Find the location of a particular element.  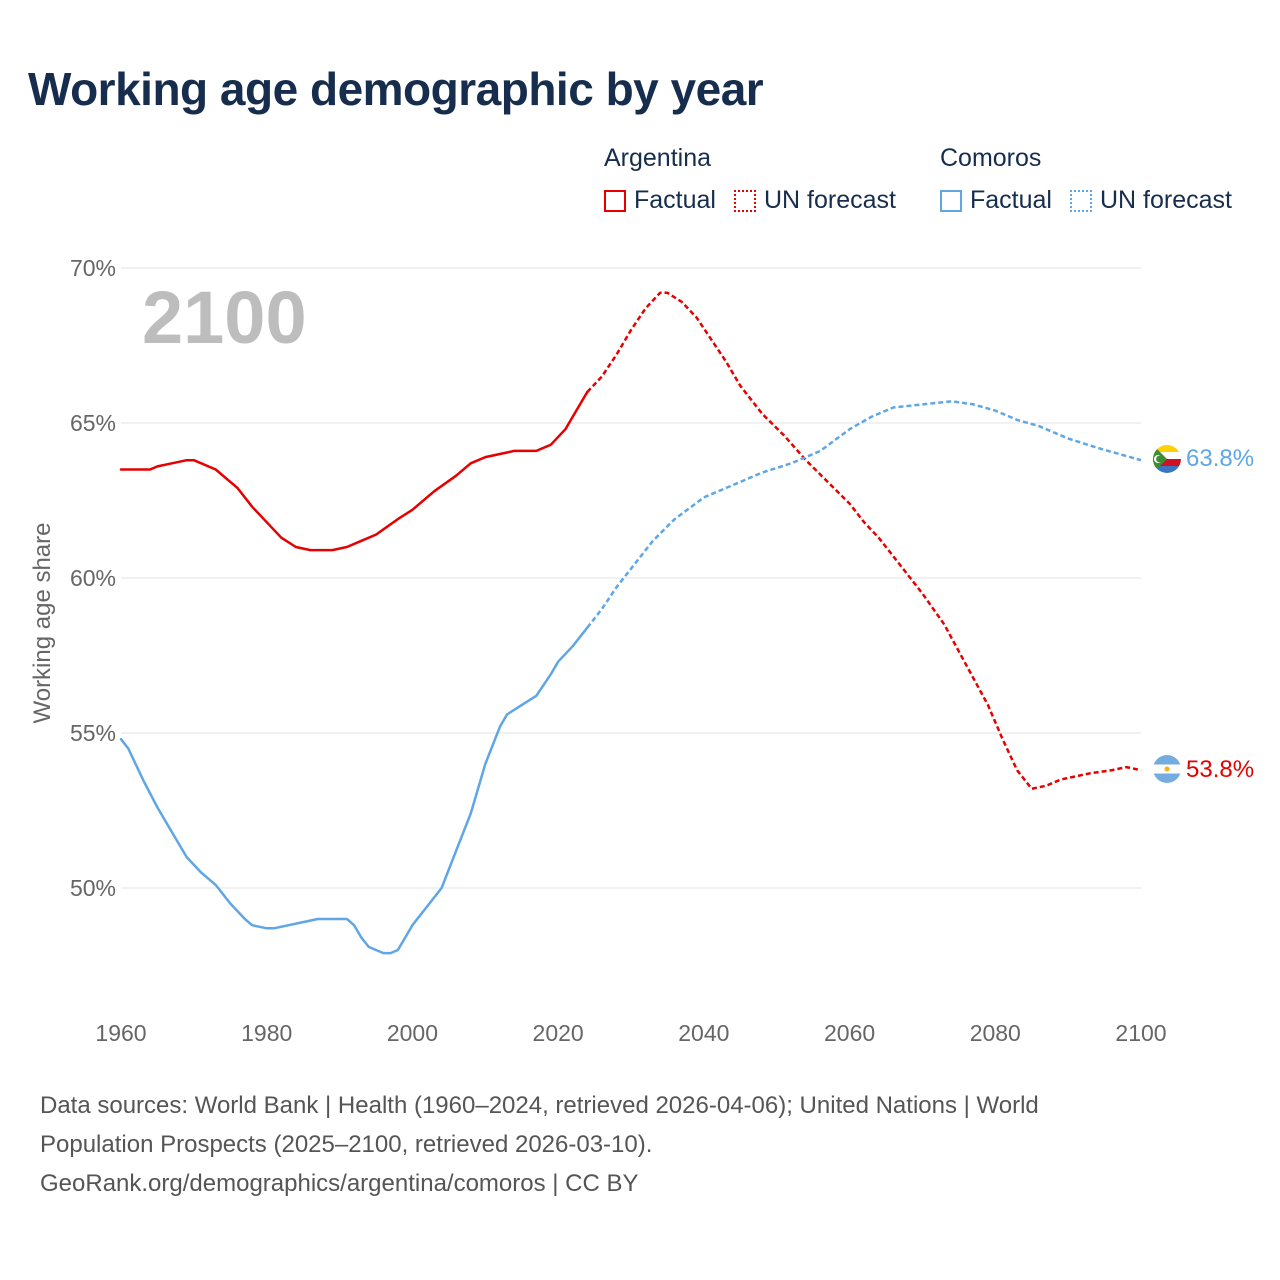

x-tick-label: 2080 is located at coordinates (995, 1033).